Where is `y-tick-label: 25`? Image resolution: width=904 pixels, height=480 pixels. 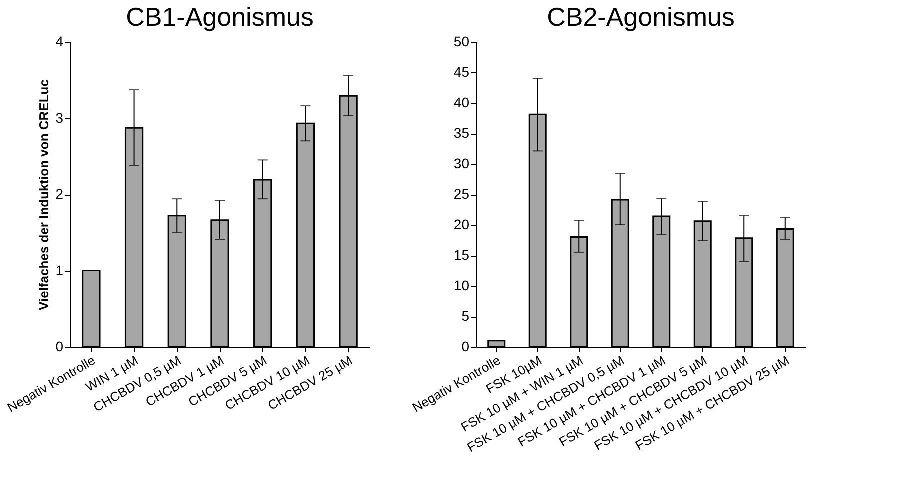 y-tick-label: 25 is located at coordinates (462, 194).